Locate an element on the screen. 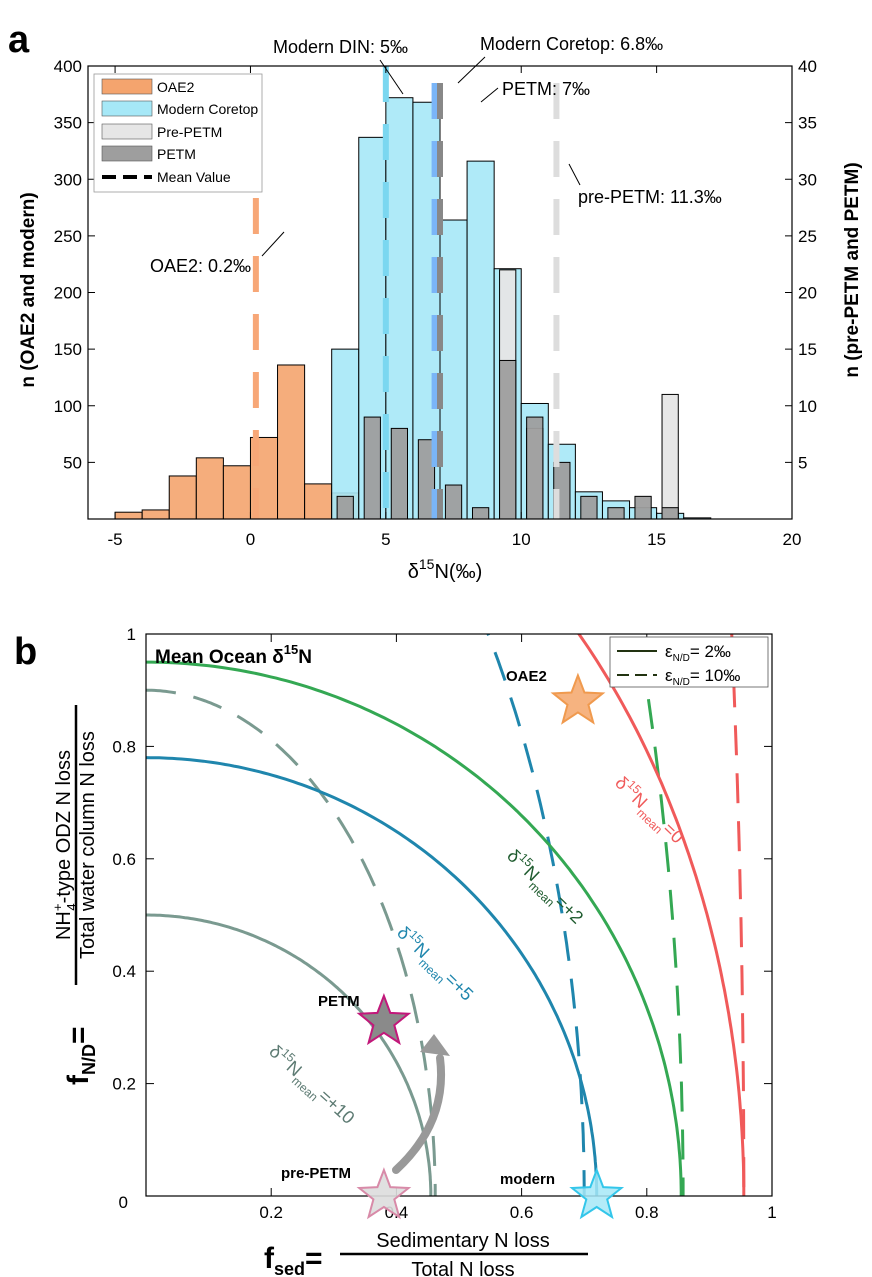  x-tick-label: 1 is located at coordinates (771, 1212).